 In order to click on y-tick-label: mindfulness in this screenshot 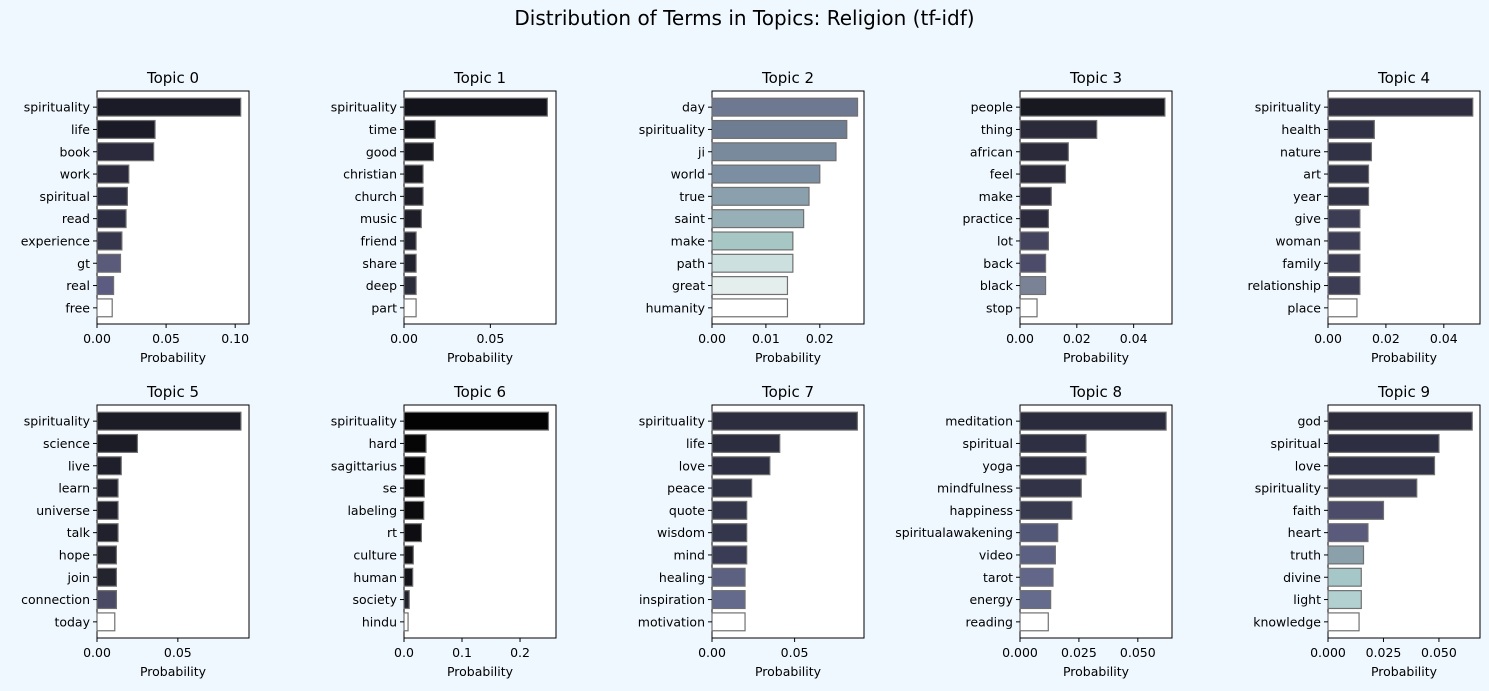, I will do `click(975, 488)`.